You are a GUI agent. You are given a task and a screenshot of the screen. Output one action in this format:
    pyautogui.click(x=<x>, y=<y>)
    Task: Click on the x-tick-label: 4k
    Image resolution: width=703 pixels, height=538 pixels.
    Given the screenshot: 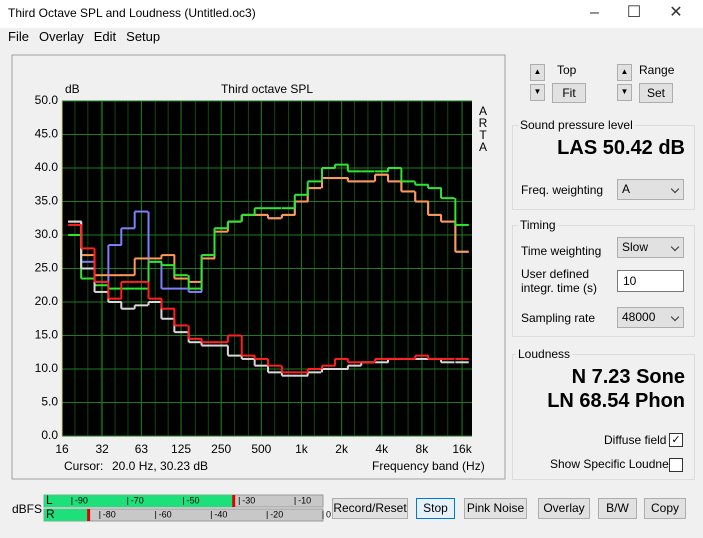 What is the action you would take?
    pyautogui.click(x=382, y=449)
    